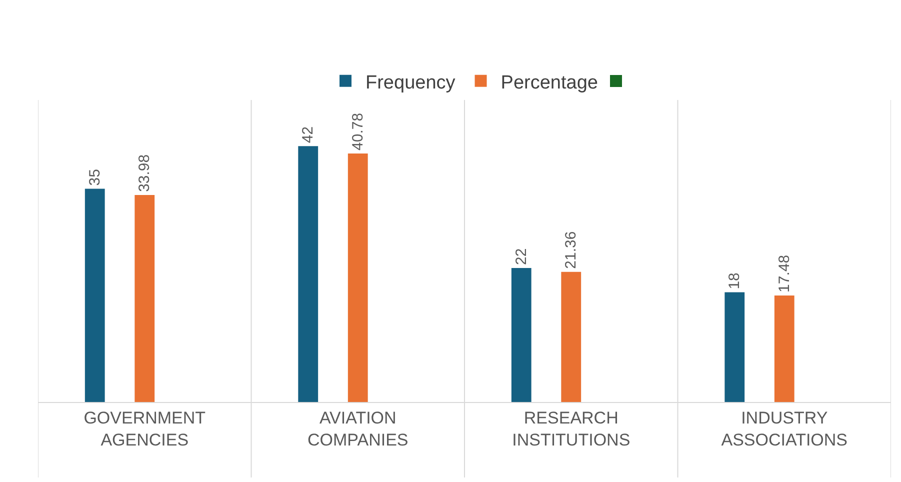  Describe the element at coordinates (571, 429) in the screenshot. I see `x-tick-label: RESEARCH INSTITUTIONS` at that location.